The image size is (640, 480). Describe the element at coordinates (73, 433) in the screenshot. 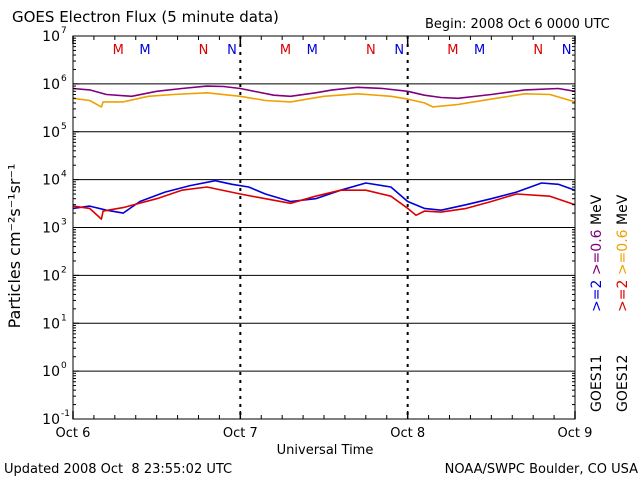

I see `x-tick-label: Oct 6` at that location.